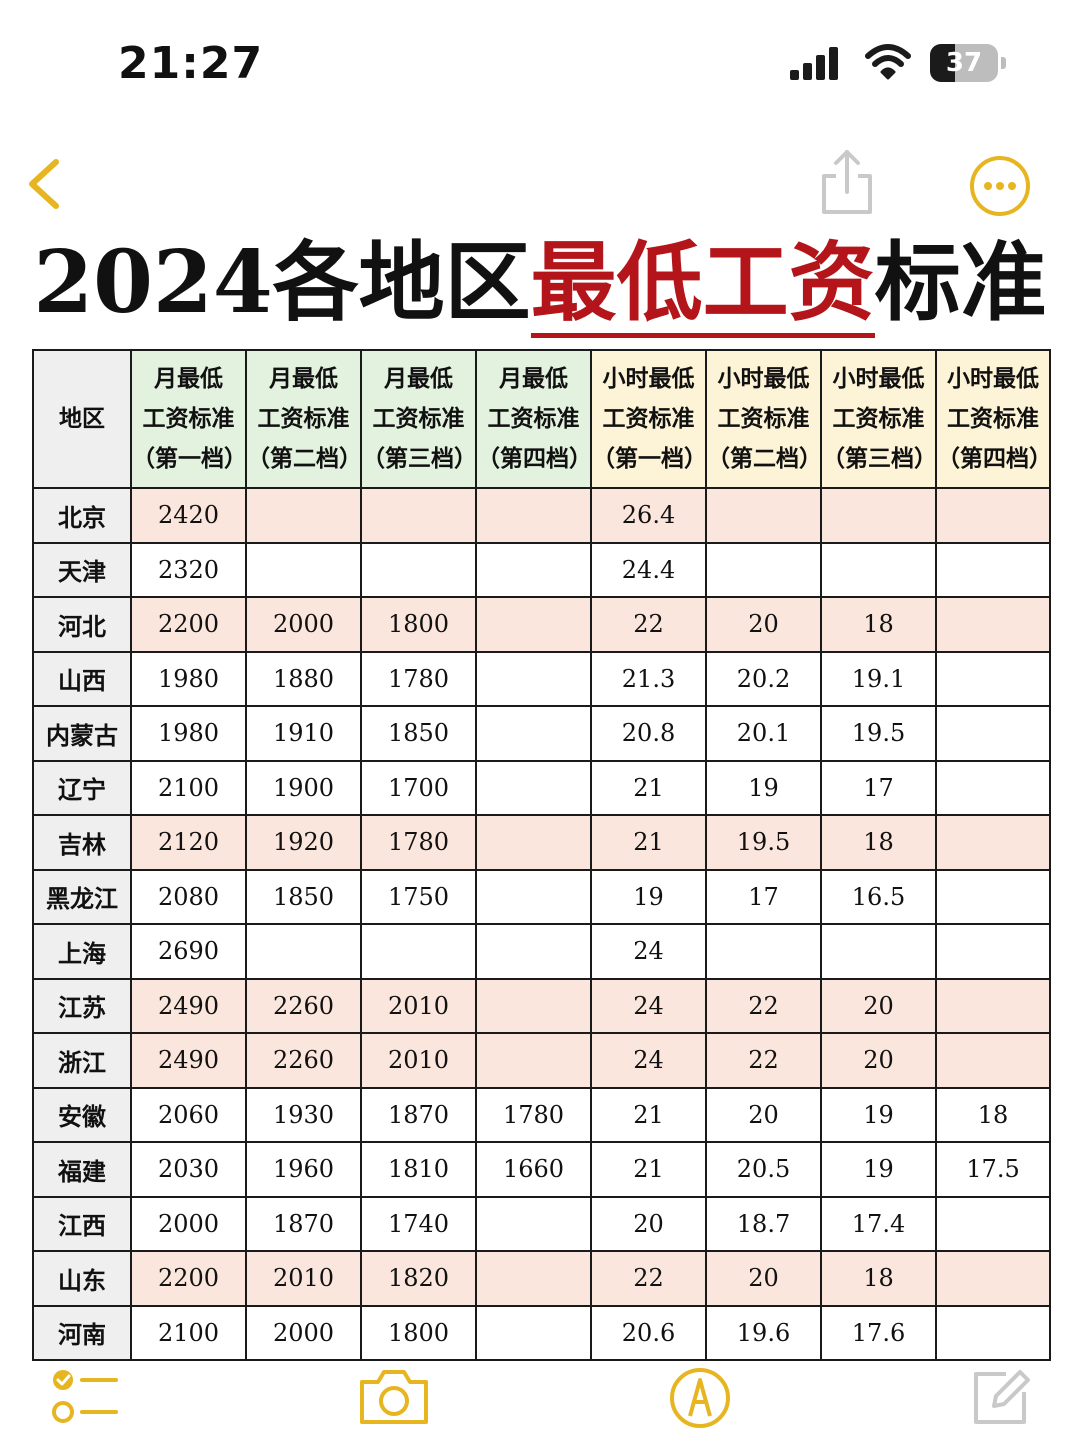 The image size is (1080, 1444). Describe the element at coordinates (763, 1223) in the screenshot. I see `value-cell: 18.7` at that location.